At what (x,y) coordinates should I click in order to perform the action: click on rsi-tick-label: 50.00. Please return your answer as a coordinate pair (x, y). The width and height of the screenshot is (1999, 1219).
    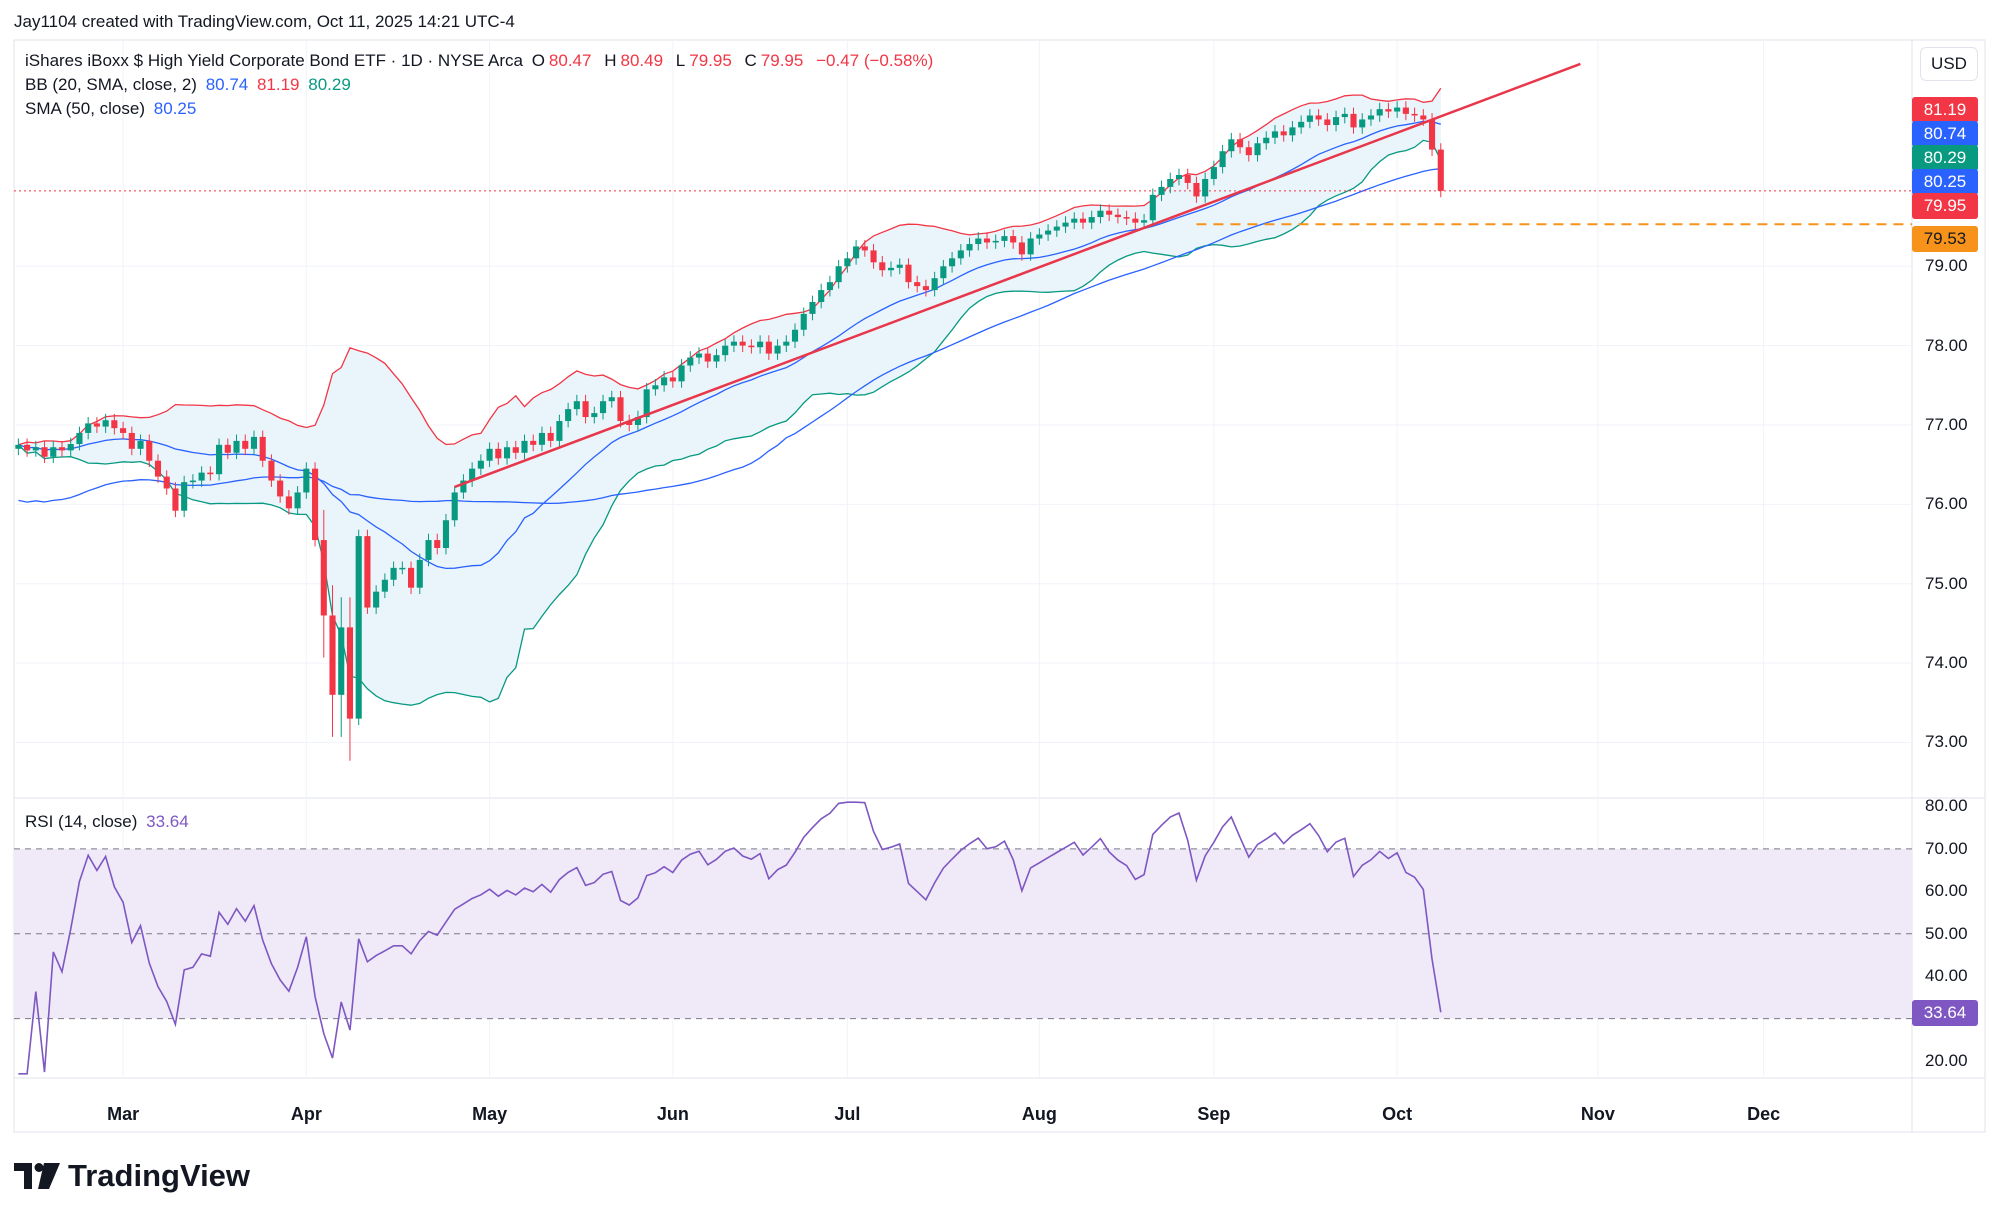
    Looking at the image, I should click on (1946, 933).